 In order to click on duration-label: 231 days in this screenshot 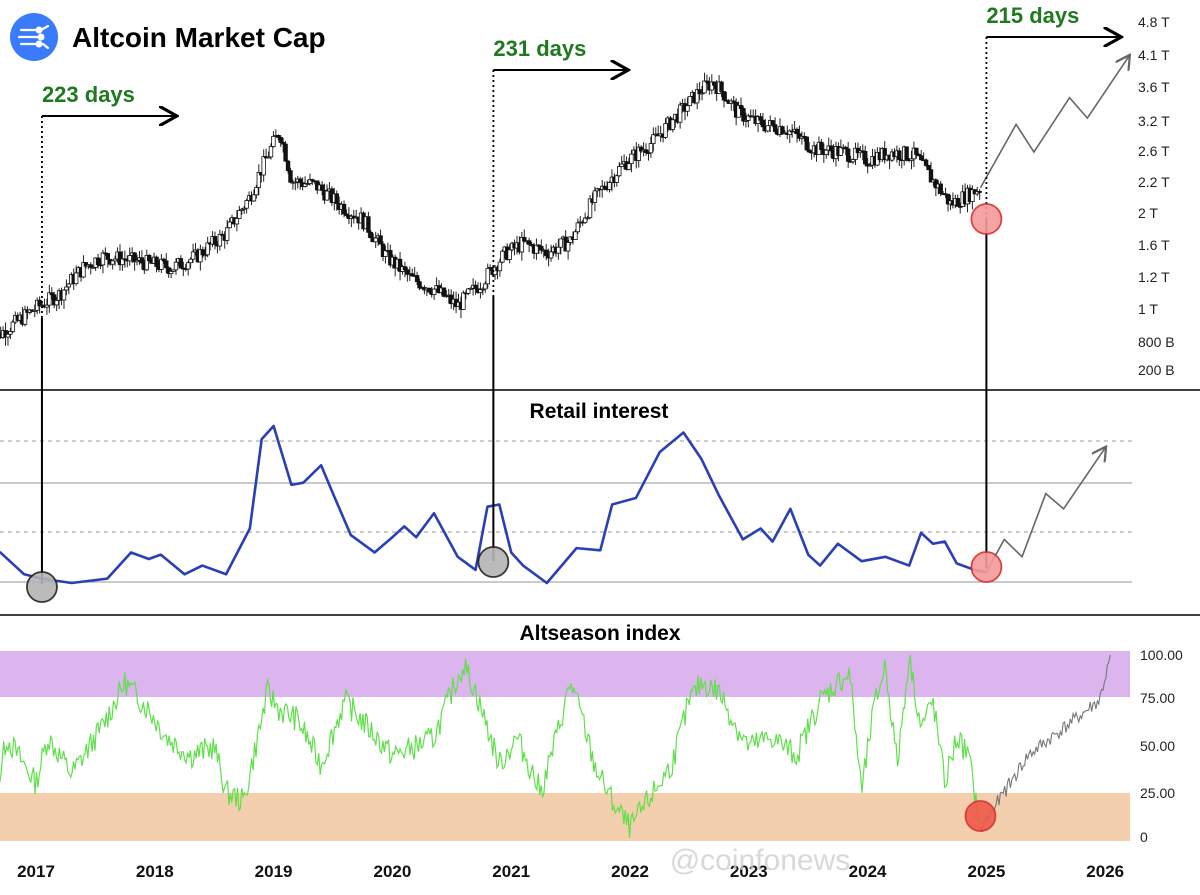, I will do `click(539, 48)`.